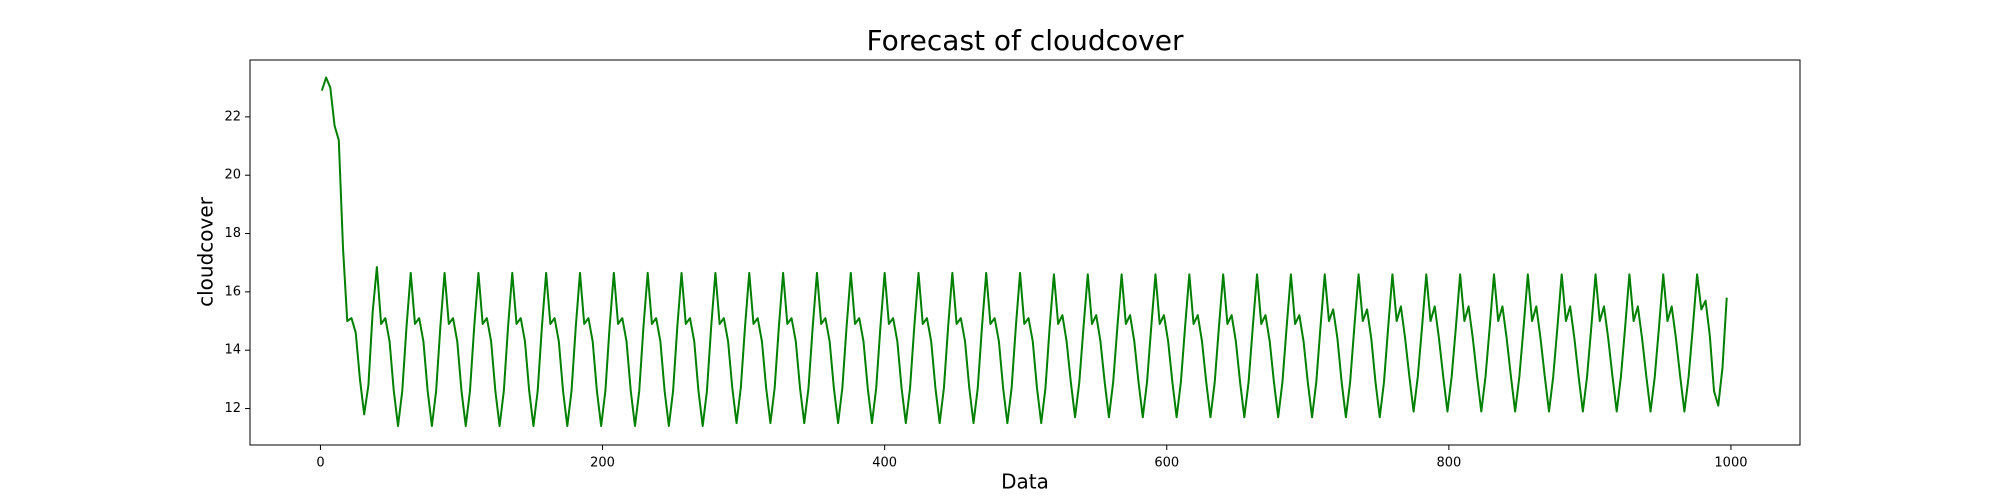  What do you see at coordinates (1730, 463) in the screenshot?
I see `x-tick-label: 1000` at bounding box center [1730, 463].